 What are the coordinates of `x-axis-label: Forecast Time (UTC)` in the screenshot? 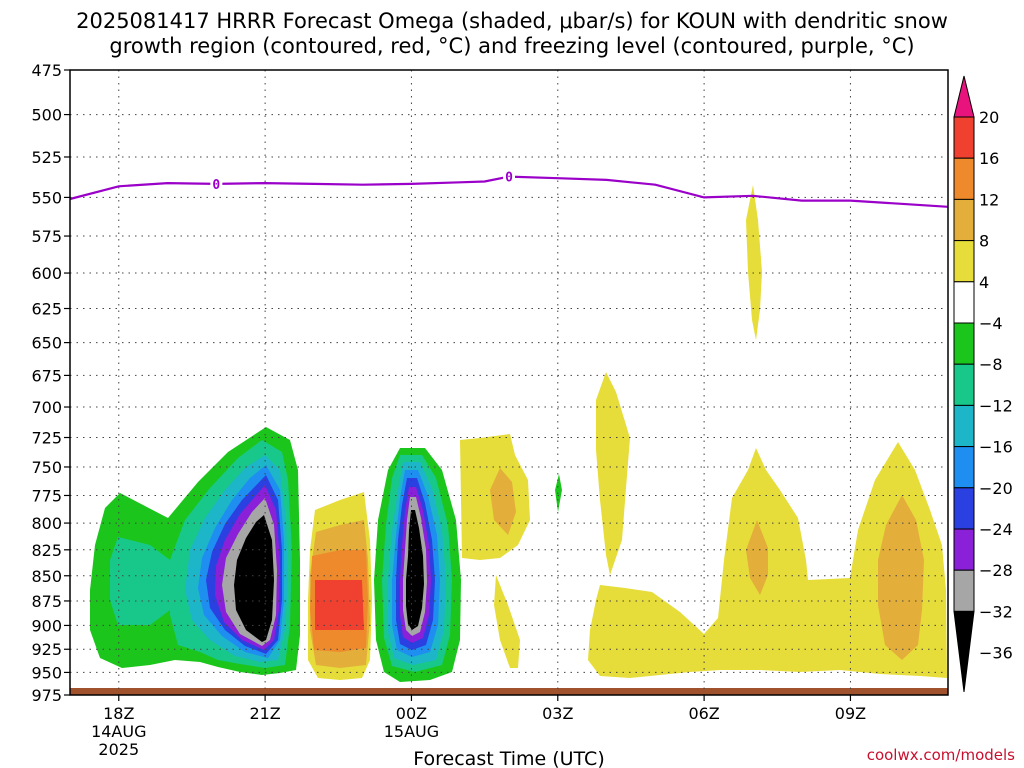 It's located at (508, 758).